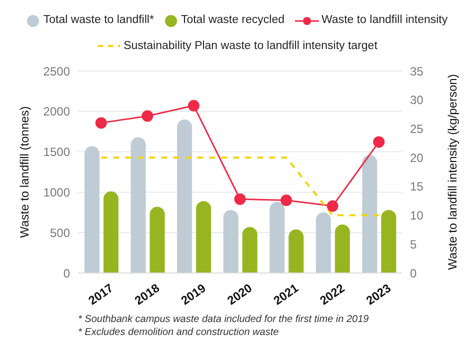 The height and width of the screenshot is (356, 474). I want to click on y-tick-label: 1000, so click(56, 192).